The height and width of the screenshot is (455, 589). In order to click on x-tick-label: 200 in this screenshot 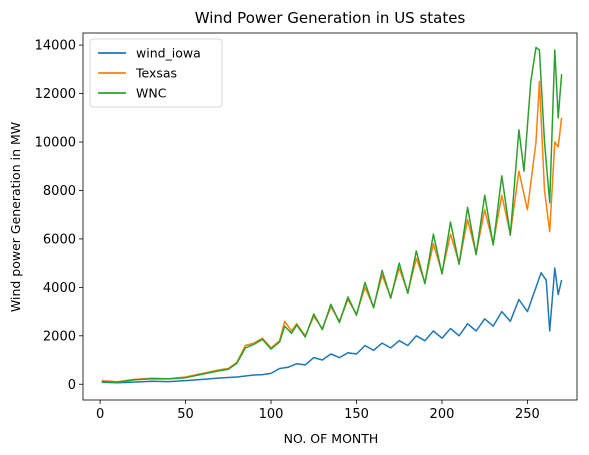, I will do `click(442, 414)`.